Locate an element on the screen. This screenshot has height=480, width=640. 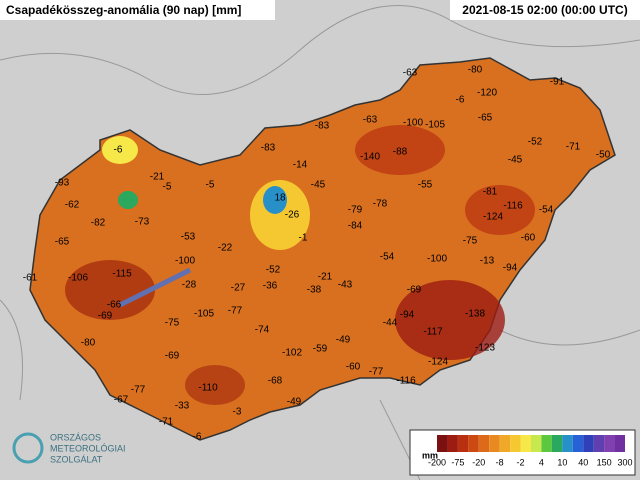
station-value: -33 is located at coordinates (182, 406).